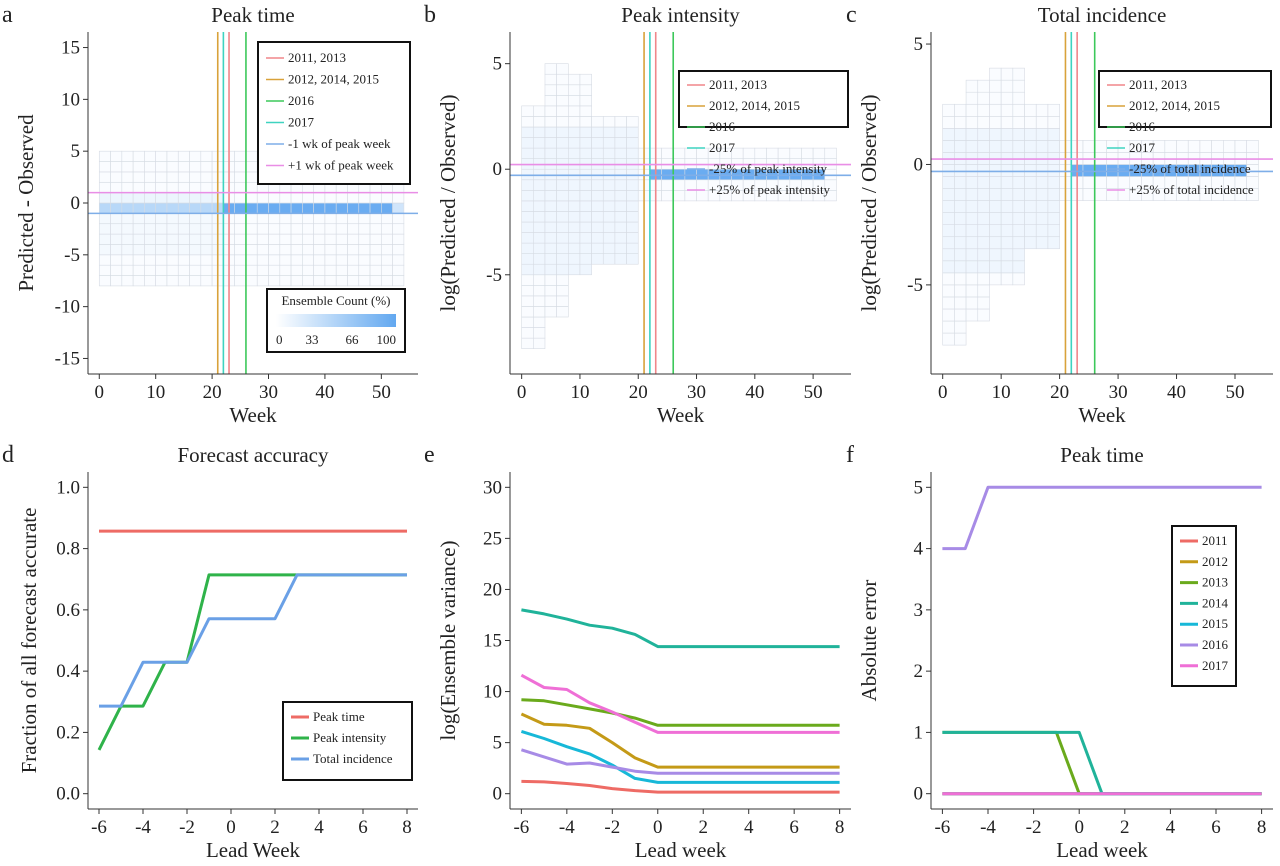 This screenshot has height=866, width=1280. I want to click on legend-label: -1 wk of peak week, so click(339, 143).